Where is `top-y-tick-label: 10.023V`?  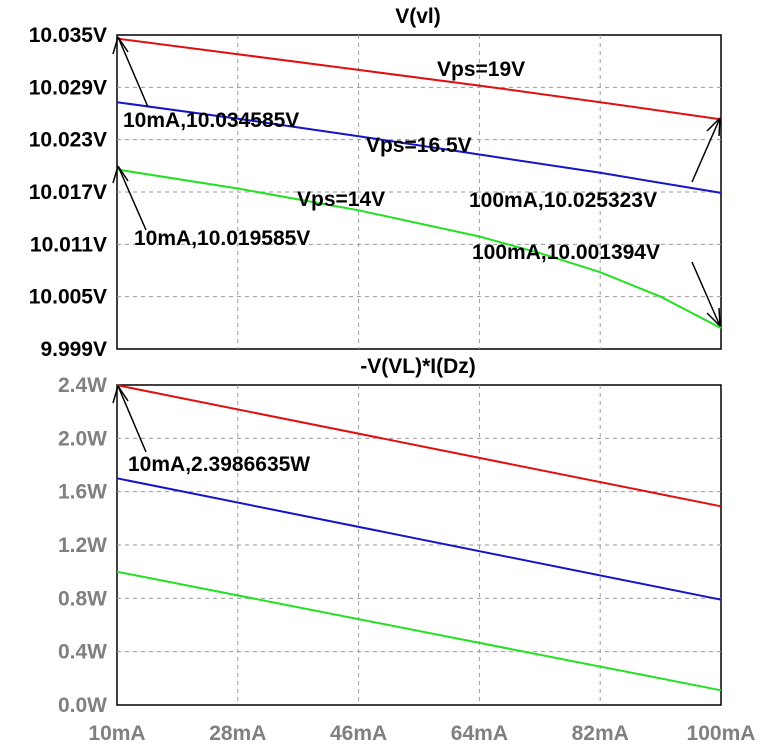
top-y-tick-label: 10.023V is located at coordinates (68, 140).